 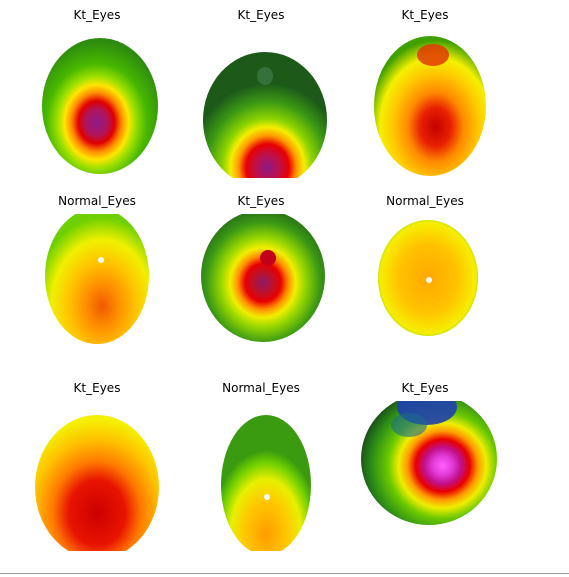 I want to click on panel-9: Kt_Eyes, so click(x=425, y=466).